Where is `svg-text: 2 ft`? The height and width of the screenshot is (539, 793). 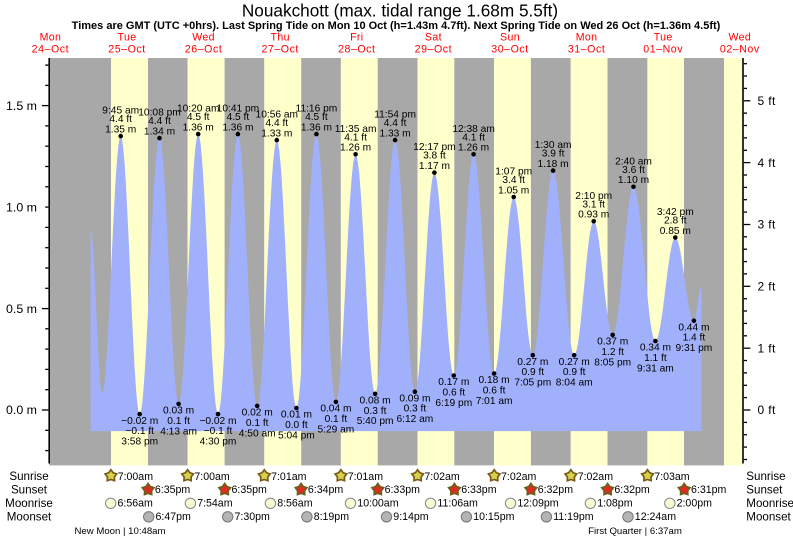
svg-text: 2 ft is located at coordinates (767, 287).